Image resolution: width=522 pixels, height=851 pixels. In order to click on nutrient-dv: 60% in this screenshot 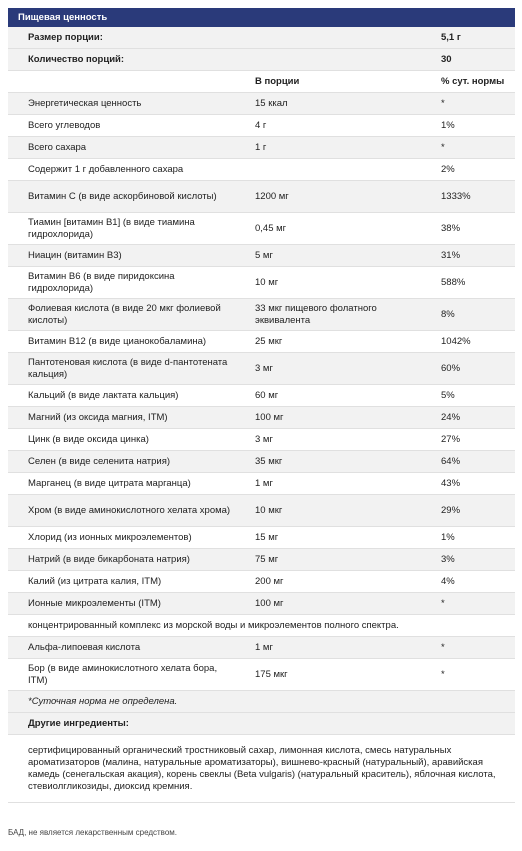, I will do `click(451, 368)`.